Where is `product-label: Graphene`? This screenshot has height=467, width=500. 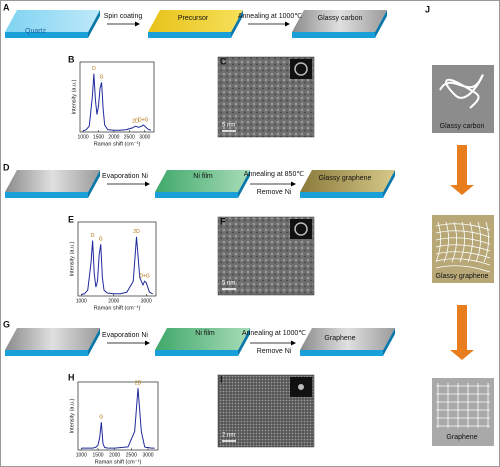 product-label: Graphene is located at coordinates (339, 338).